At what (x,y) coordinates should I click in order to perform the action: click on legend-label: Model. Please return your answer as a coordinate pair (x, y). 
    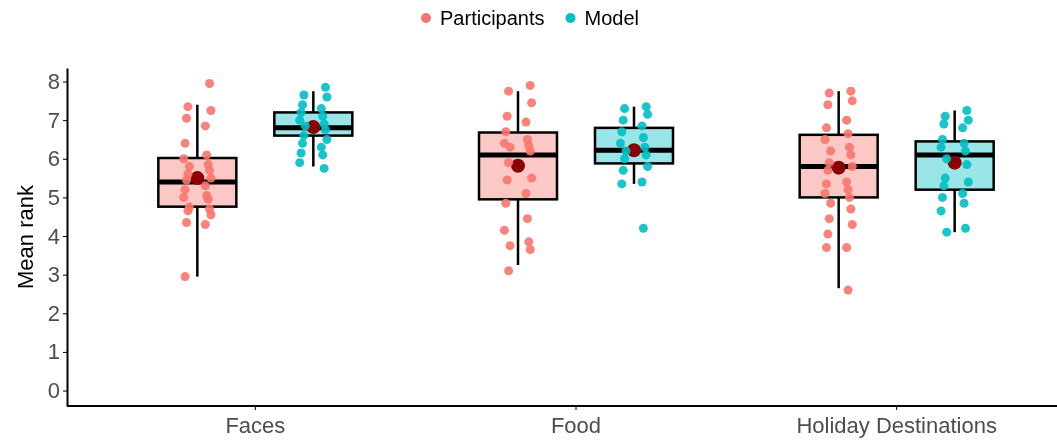
    Looking at the image, I should click on (611, 18).